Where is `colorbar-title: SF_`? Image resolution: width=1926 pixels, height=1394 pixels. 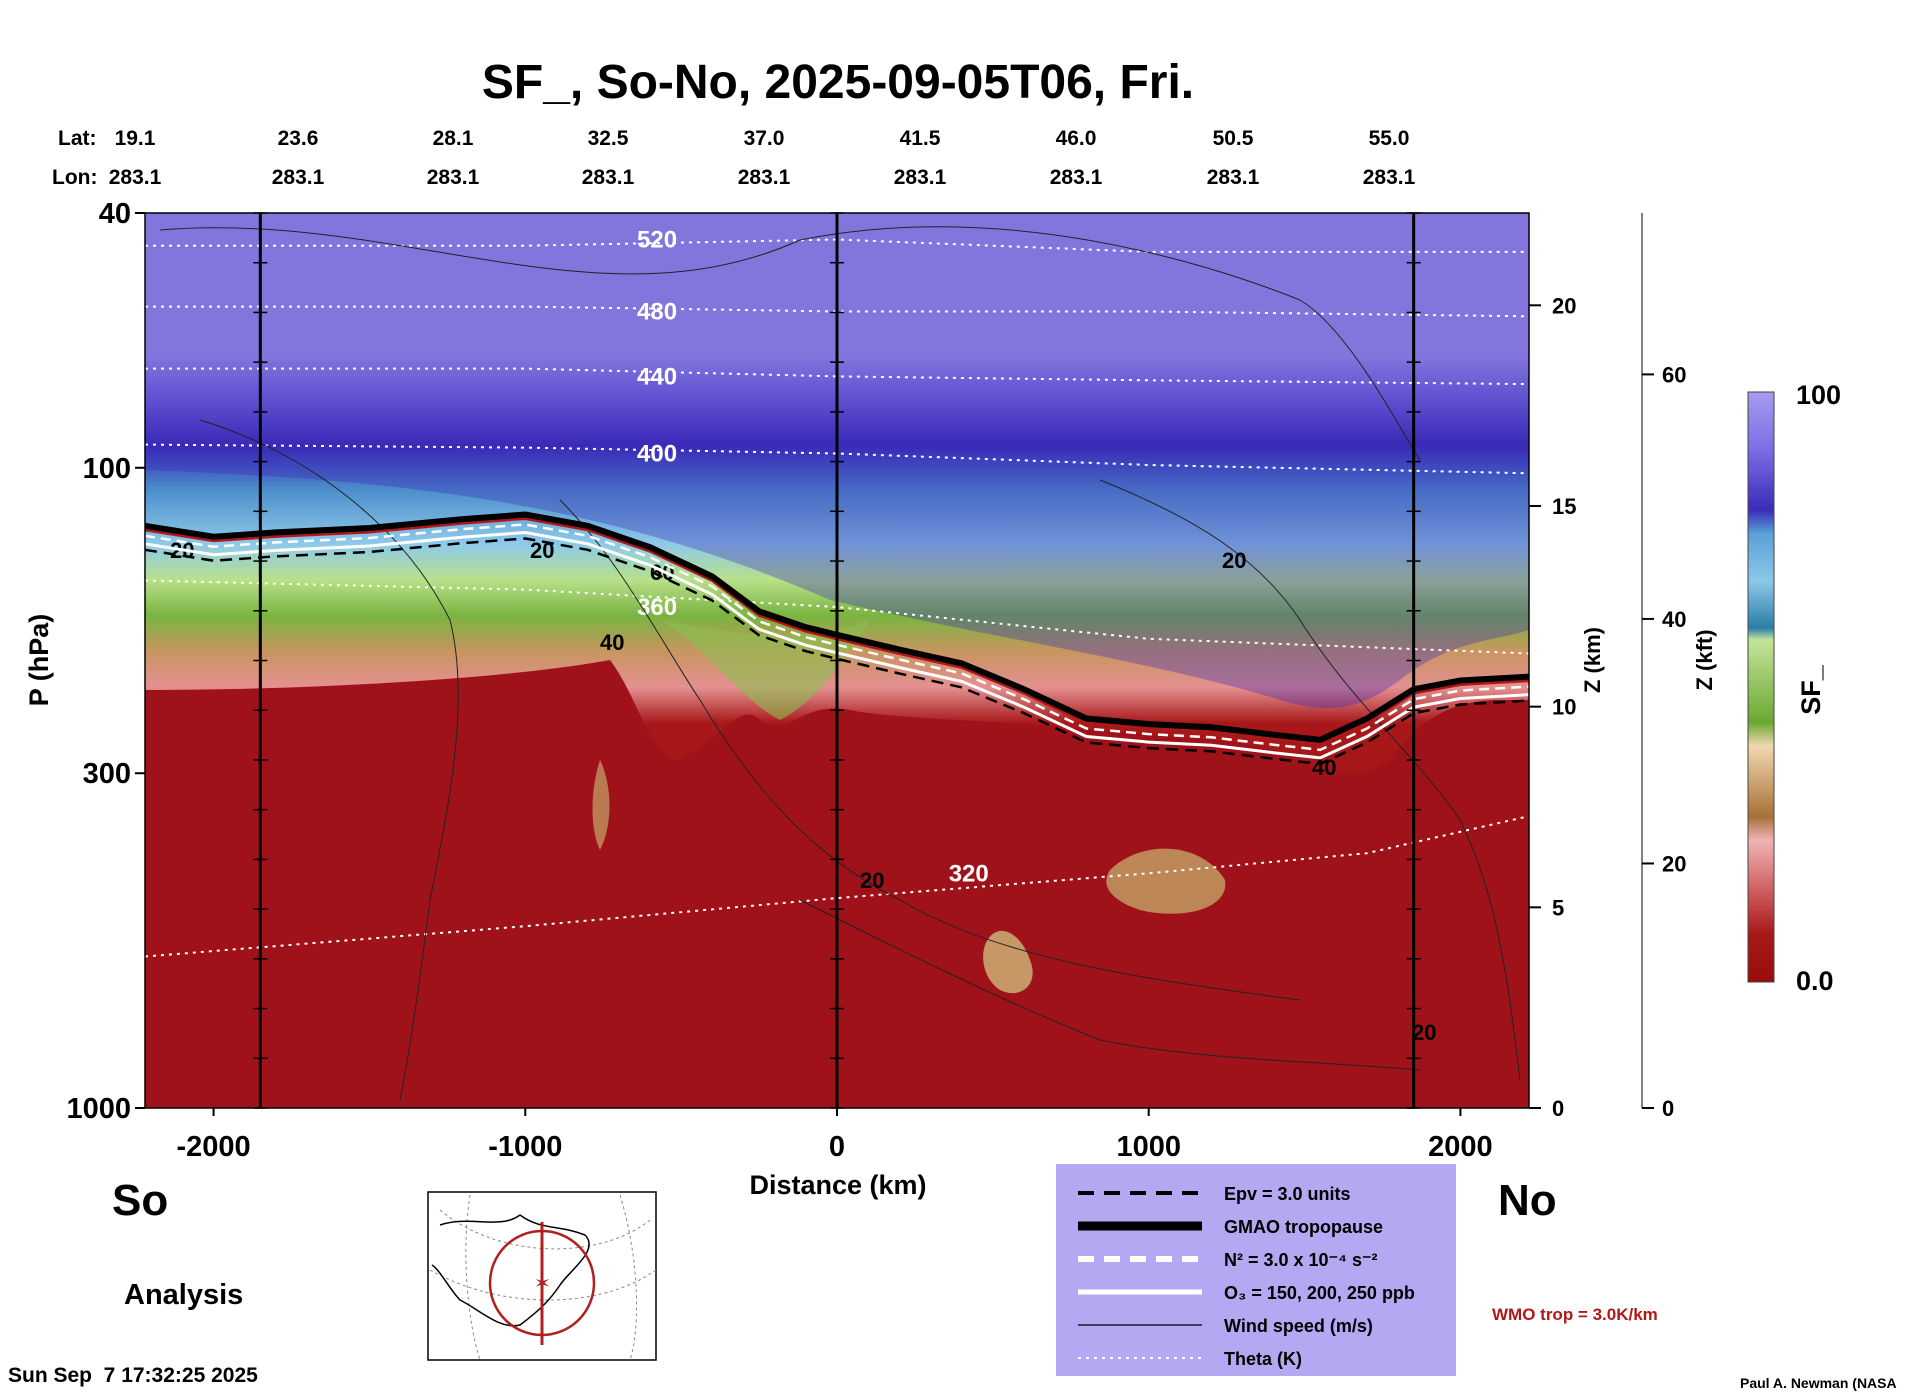
colorbar-title: SF_ is located at coordinates (1811, 689).